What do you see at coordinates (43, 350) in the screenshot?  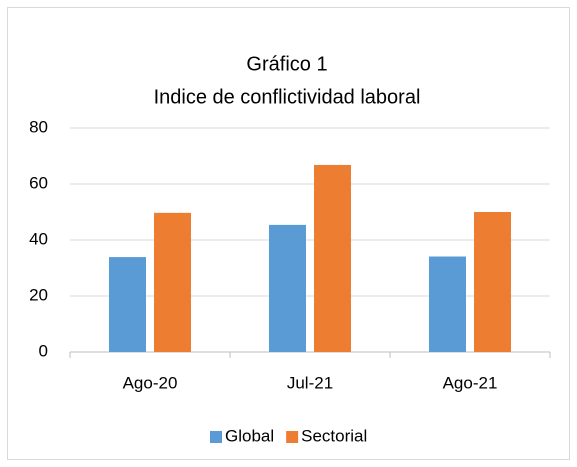 I see `y-tick-label: 0` at bounding box center [43, 350].